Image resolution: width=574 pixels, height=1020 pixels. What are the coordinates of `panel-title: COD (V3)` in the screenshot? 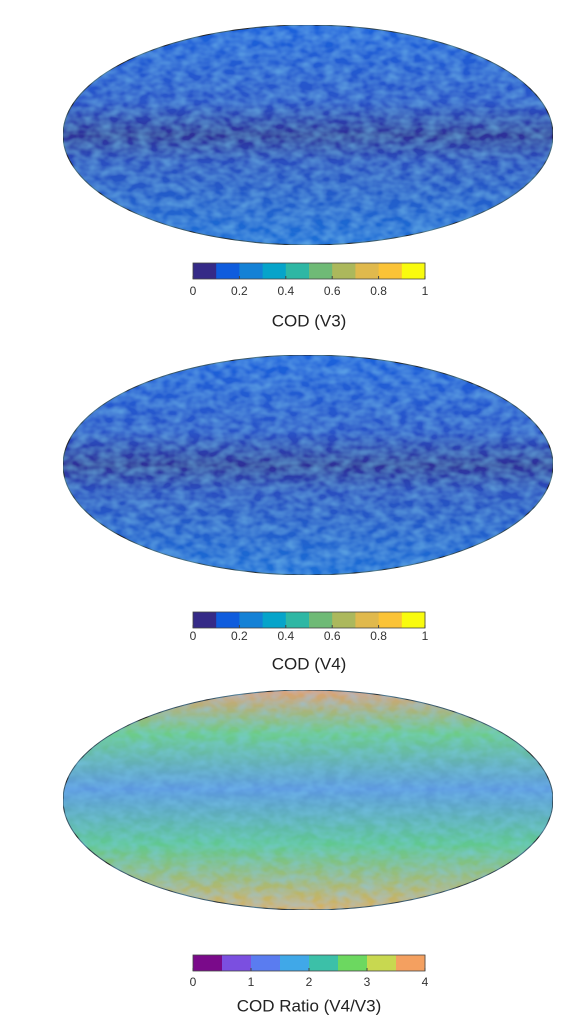 It's located at (309, 320).